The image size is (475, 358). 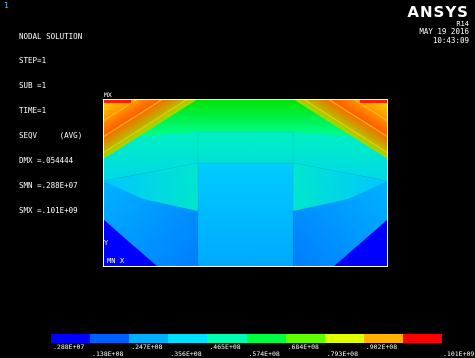 I want to click on contour-legend, so click(x=247, y=338).